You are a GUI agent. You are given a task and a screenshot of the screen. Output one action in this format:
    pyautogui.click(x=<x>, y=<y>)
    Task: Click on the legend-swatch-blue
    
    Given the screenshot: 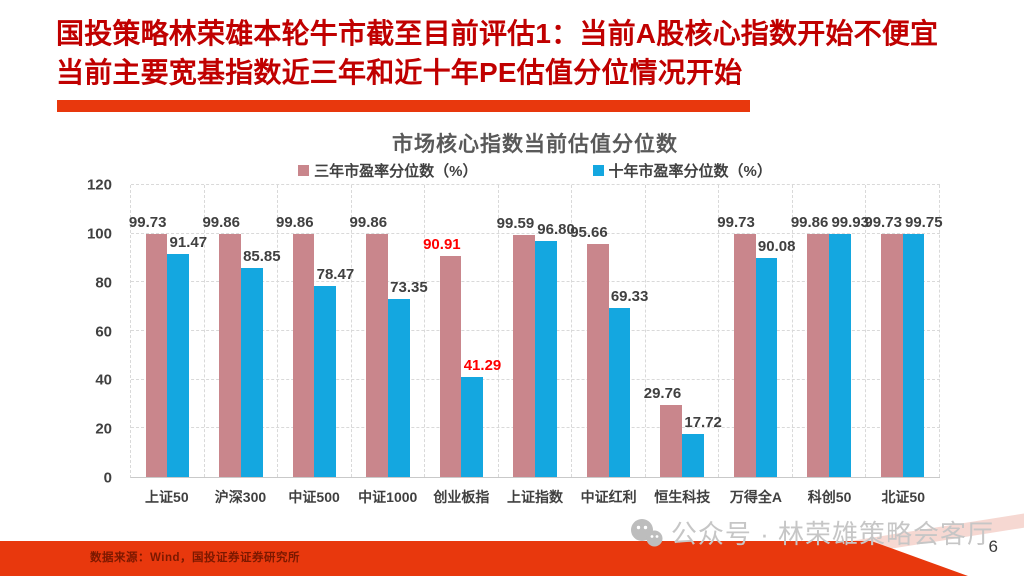 What is the action you would take?
    pyautogui.click(x=598, y=170)
    